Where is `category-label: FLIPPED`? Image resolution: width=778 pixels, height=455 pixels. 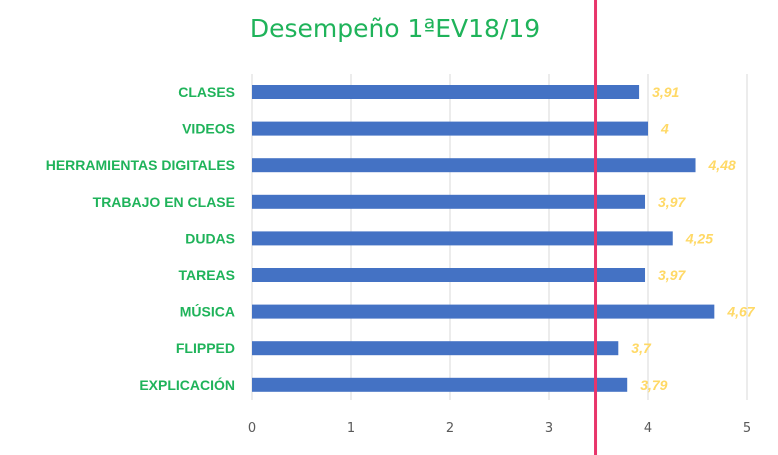 category-label: FLIPPED is located at coordinates (205, 348).